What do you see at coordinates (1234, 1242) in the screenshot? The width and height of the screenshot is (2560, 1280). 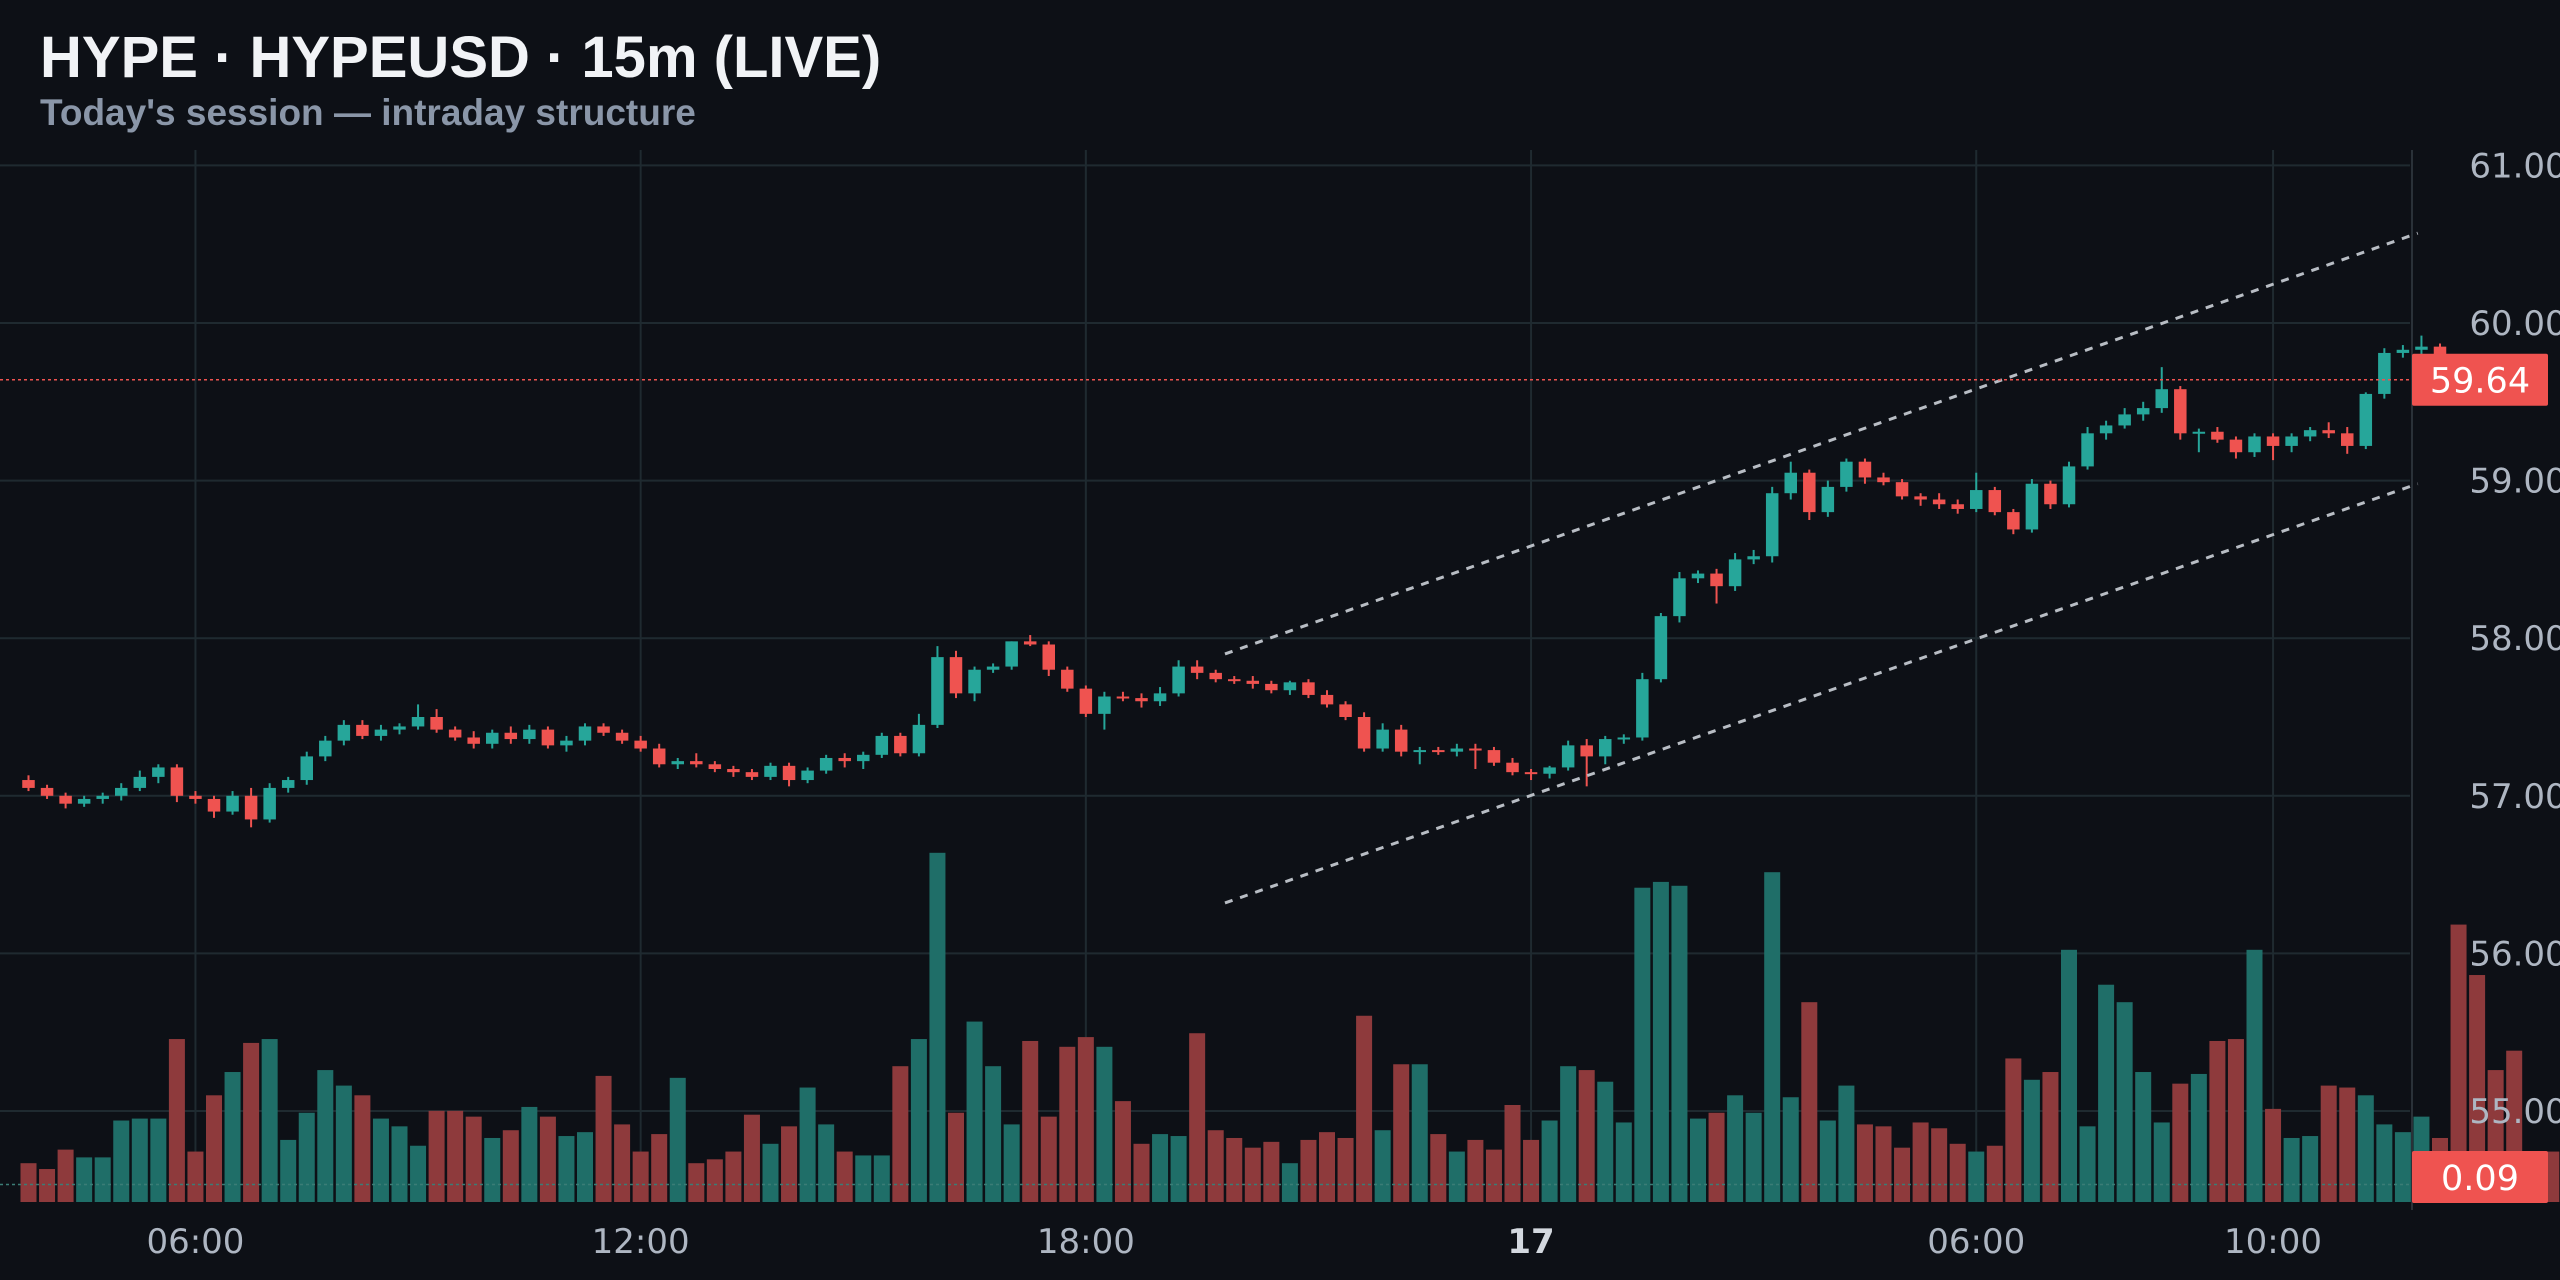 I see `time-axis: 06:00 12:00 18:00 17 06:00 10:00` at bounding box center [1234, 1242].